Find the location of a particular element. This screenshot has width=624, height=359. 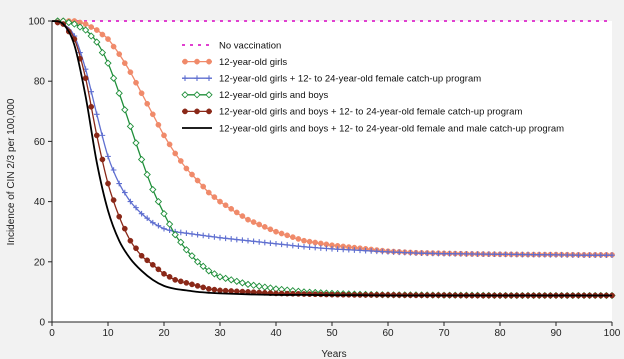

x-axis-title: Years is located at coordinates (333, 354).